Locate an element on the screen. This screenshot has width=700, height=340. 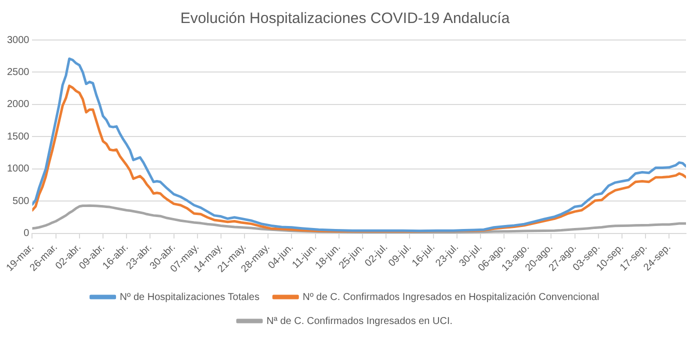
y-tick-label: 1500 is located at coordinates (18, 137).